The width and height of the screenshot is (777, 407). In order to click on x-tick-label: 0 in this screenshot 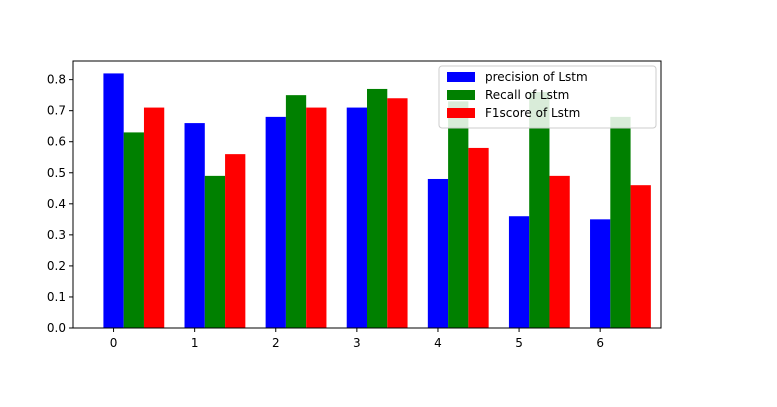, I will do `click(114, 343)`.